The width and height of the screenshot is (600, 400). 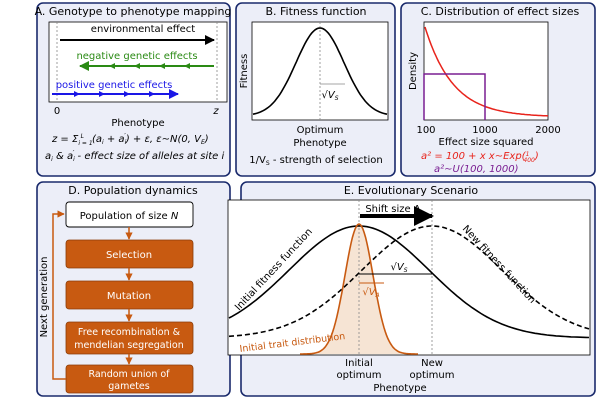 What do you see at coordinates (57, 111) in the screenshot?
I see `tick-zero: 0` at bounding box center [57, 111].